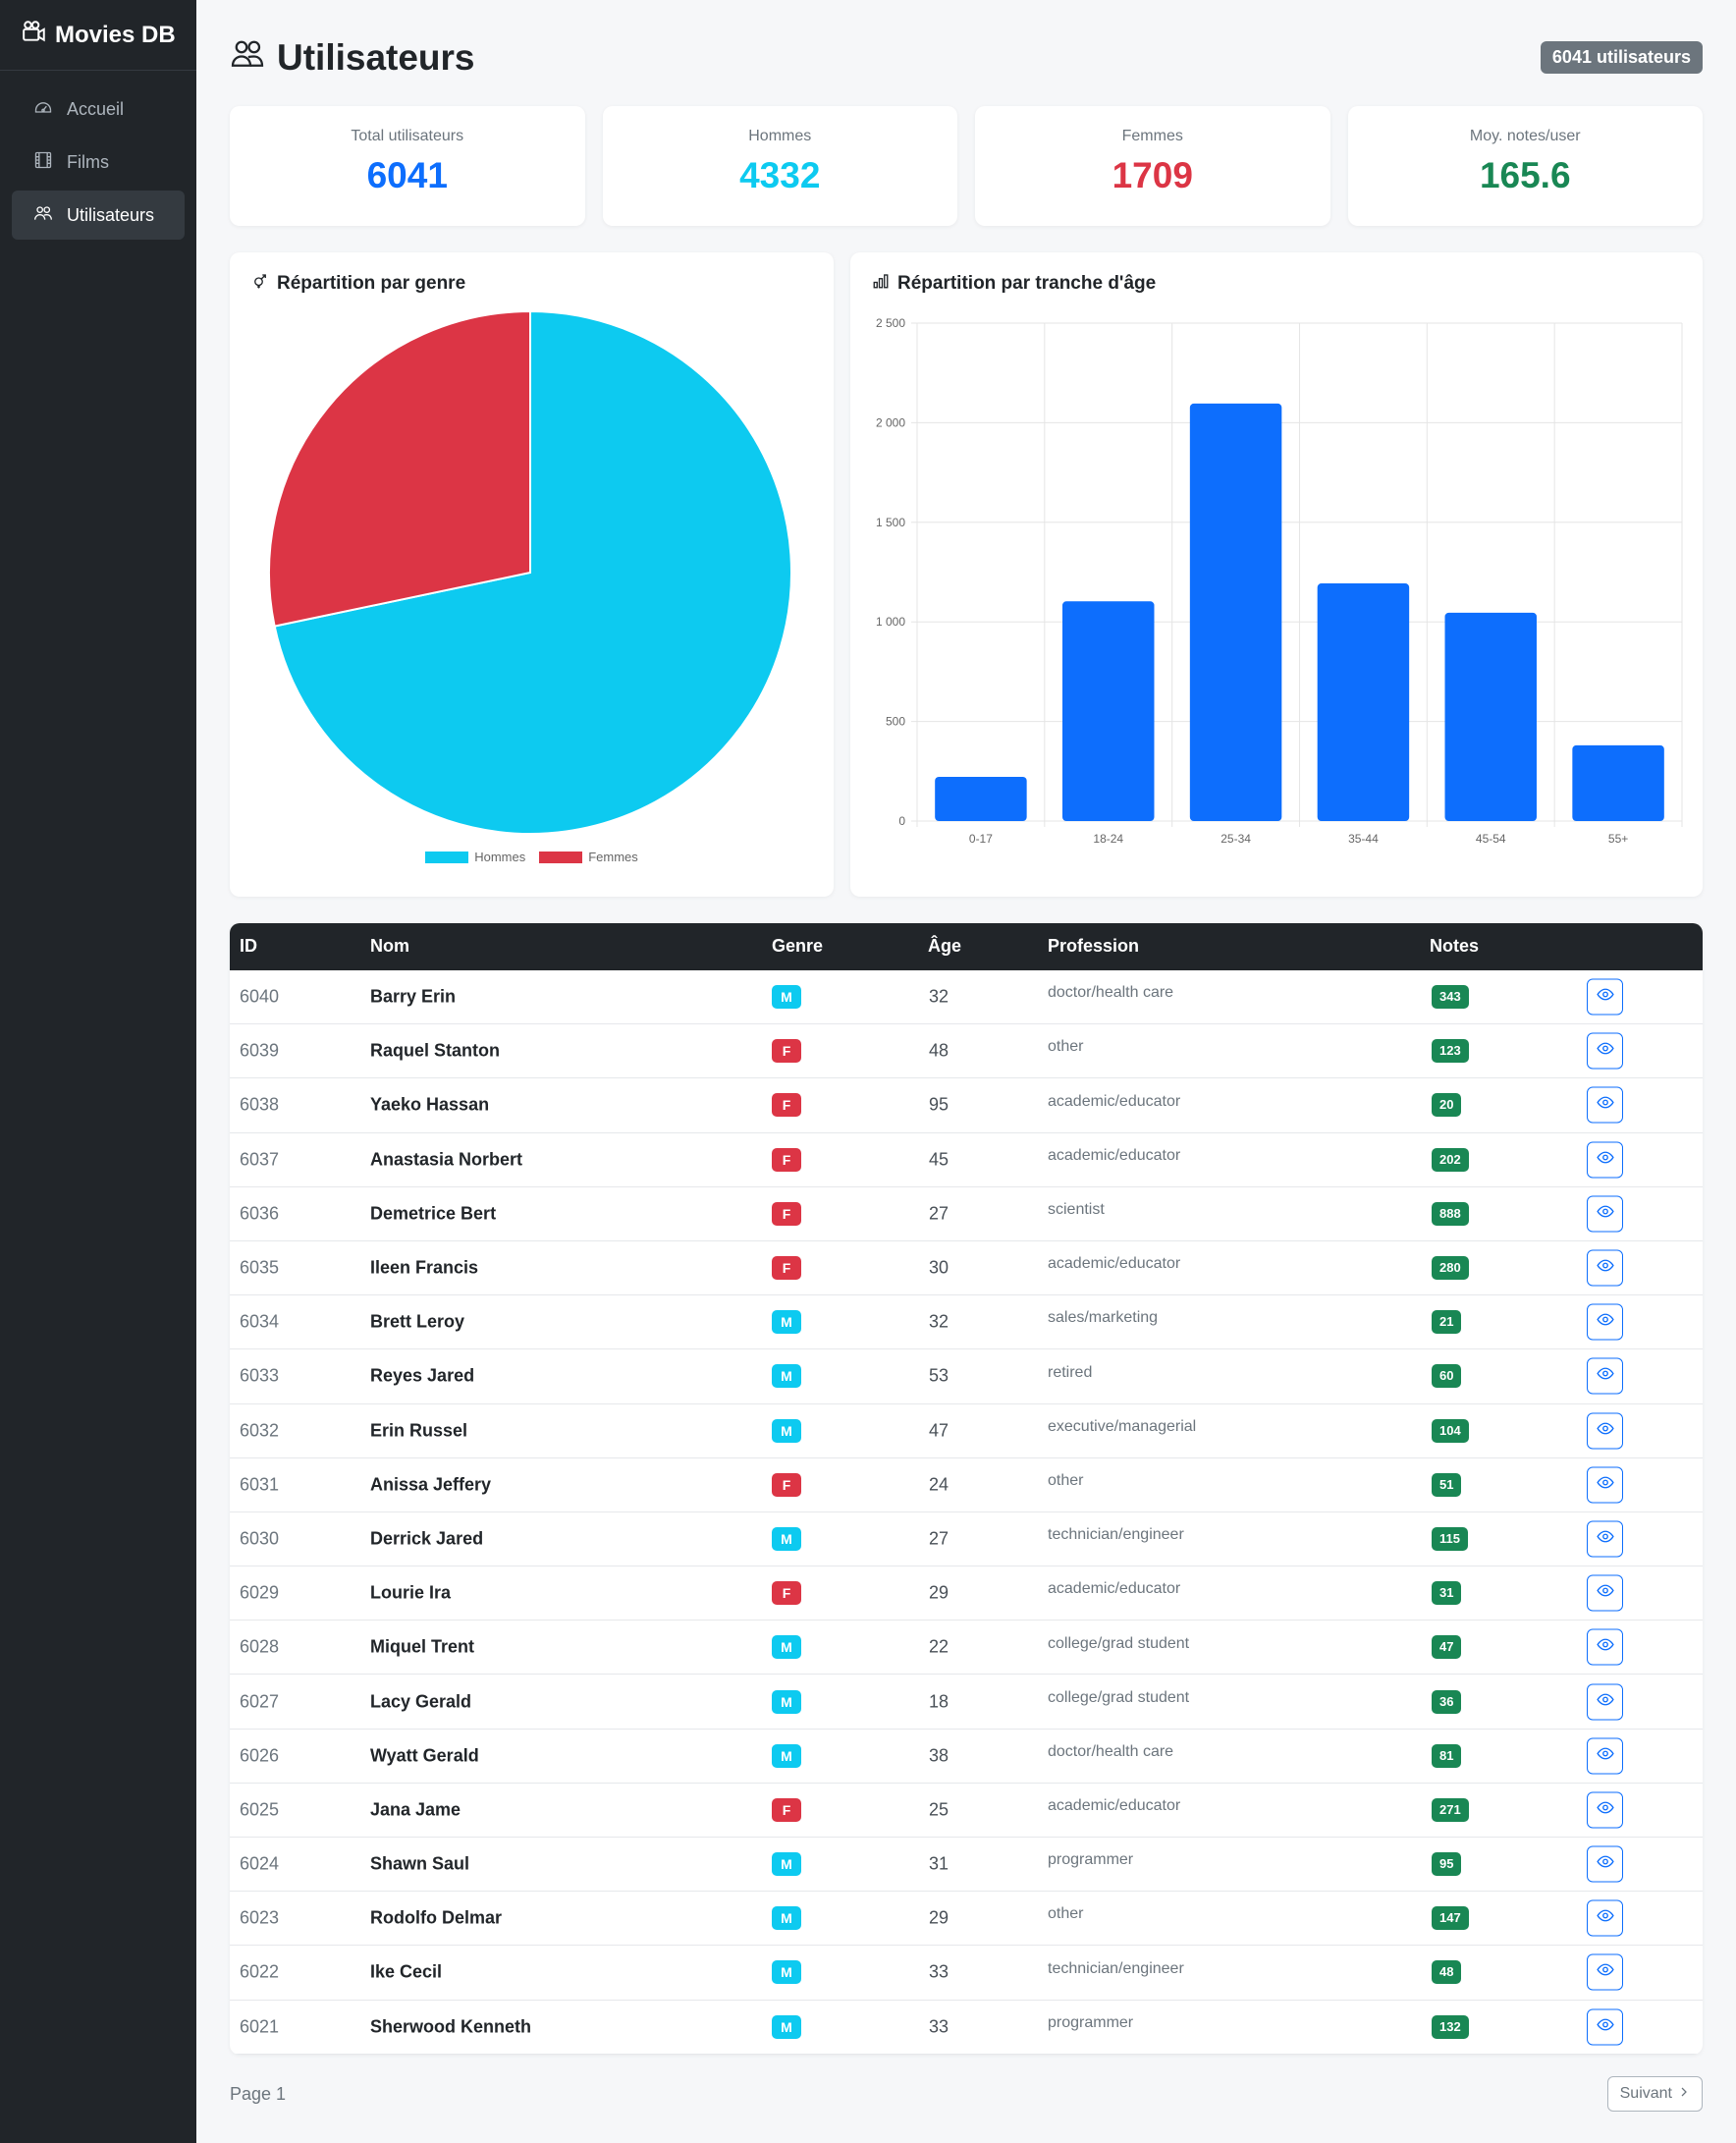 The height and width of the screenshot is (2143, 1736). I want to click on user-count-badge: 6041 utilisateurs, so click(1621, 57).